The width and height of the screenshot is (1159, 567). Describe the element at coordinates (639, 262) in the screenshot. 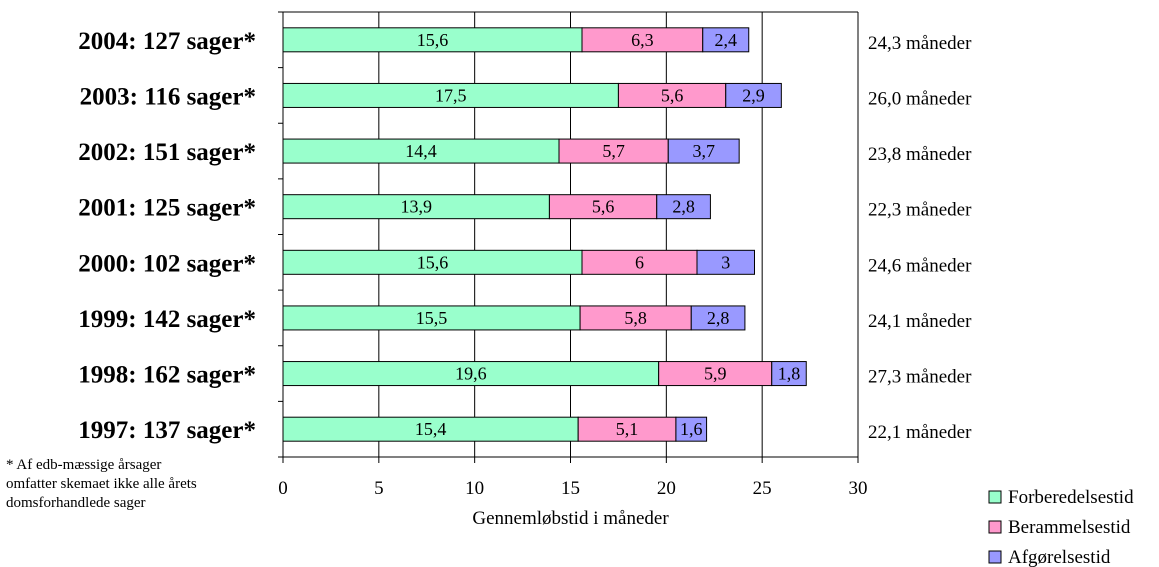

I see `data-label: 6` at that location.